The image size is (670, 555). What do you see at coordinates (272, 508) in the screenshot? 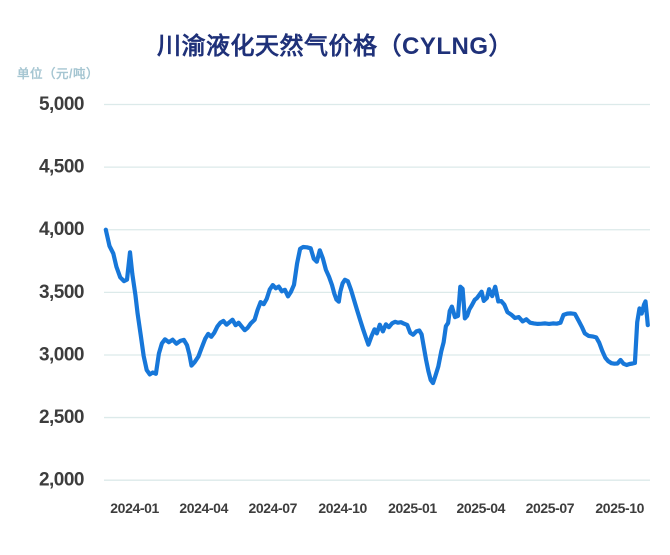
I see `x-axis-tick-label: 2024-07` at bounding box center [272, 508].